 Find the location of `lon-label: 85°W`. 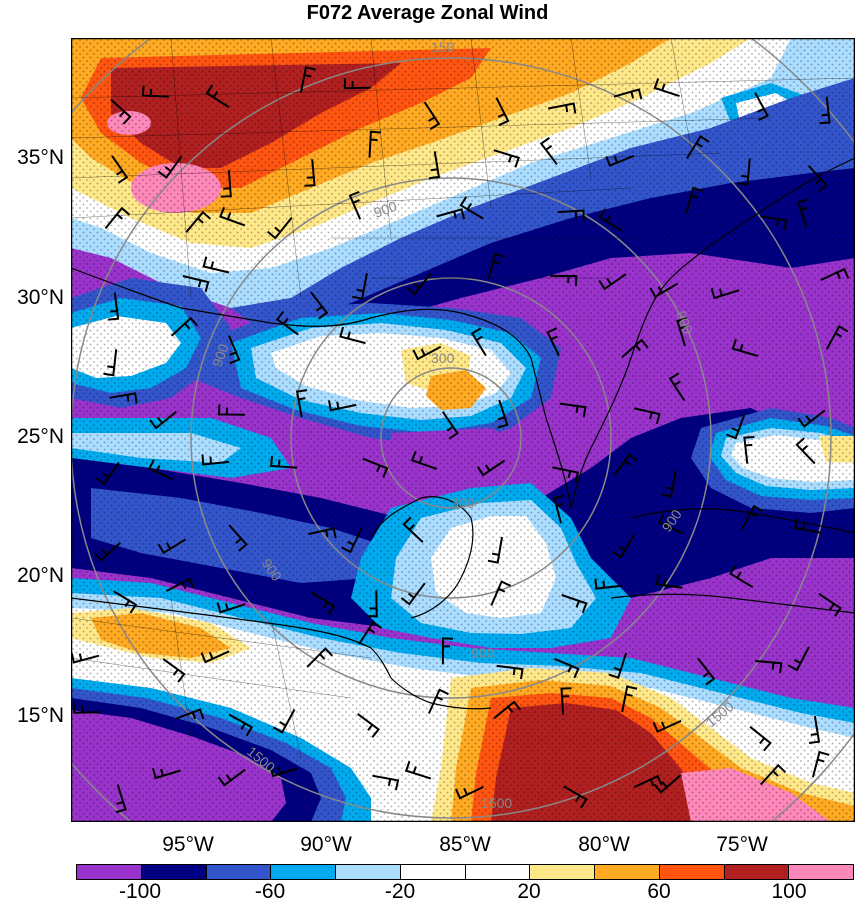

lon-label: 85°W is located at coordinates (465, 844).